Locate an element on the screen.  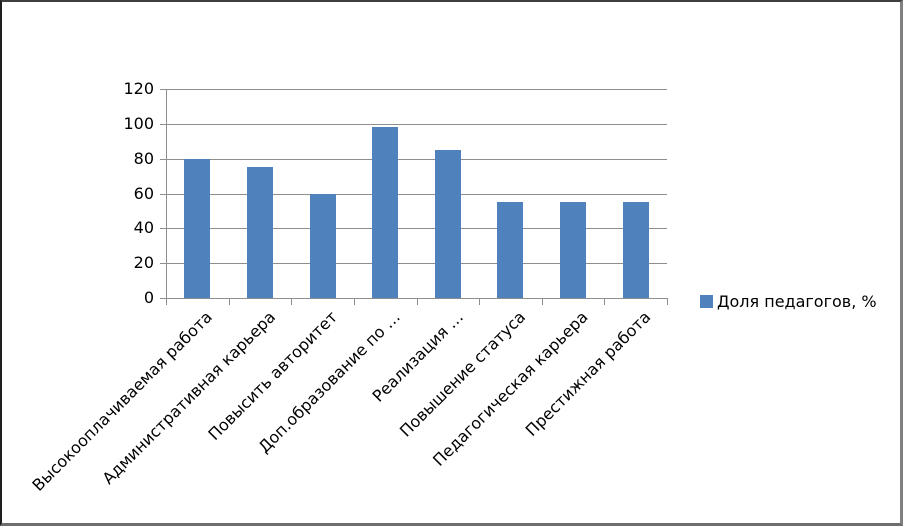
legend: Доля педагогов, % is located at coordinates (788, 301).